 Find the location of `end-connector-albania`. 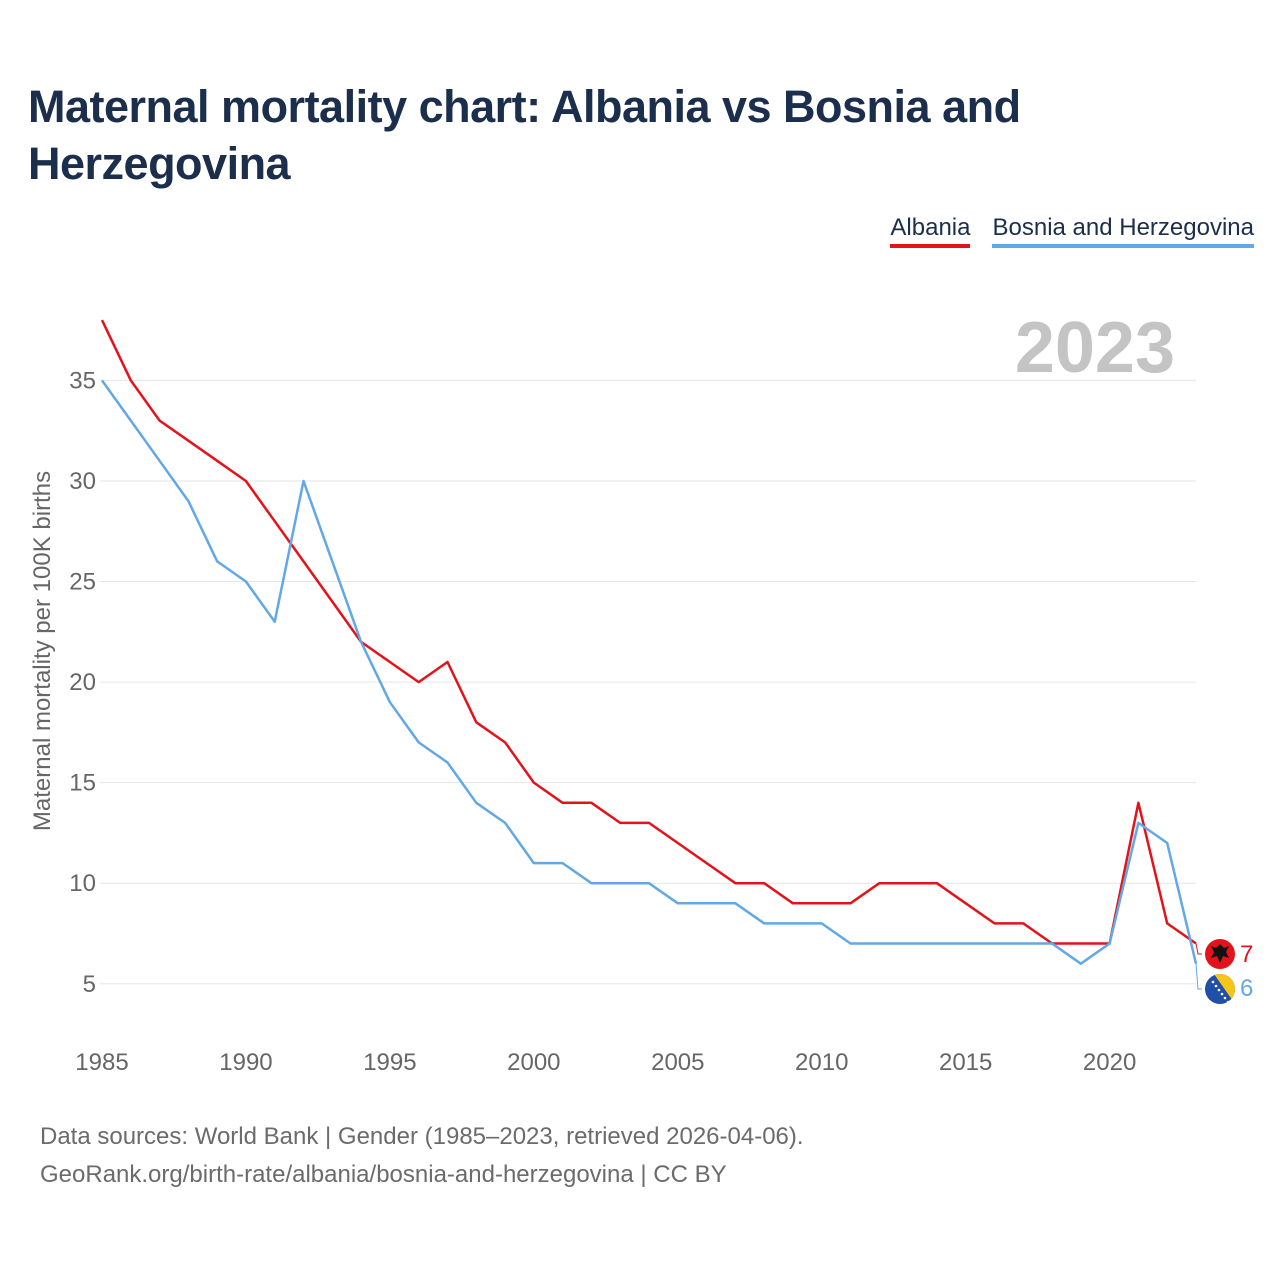

end-connector-albania is located at coordinates (1198, 949).